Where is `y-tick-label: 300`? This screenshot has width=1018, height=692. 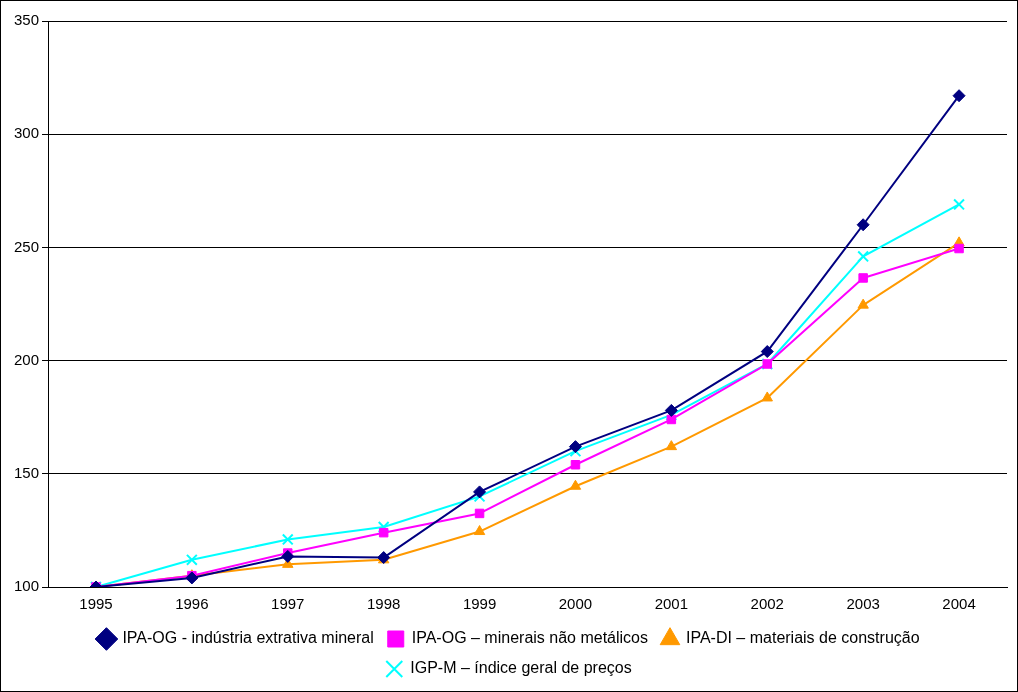
y-tick-label: 300 is located at coordinates (27, 133).